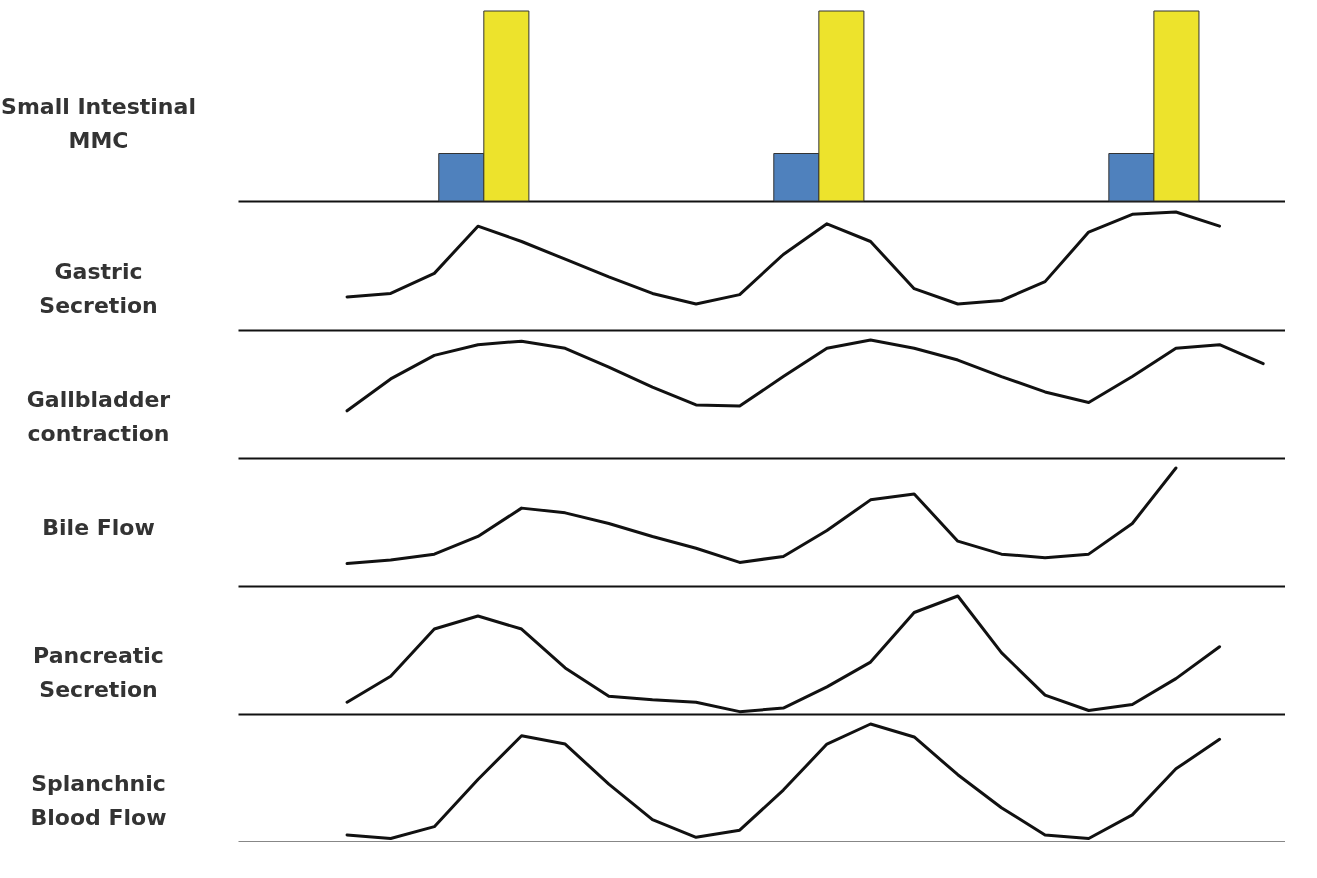 This screenshot has width=1317, height=878. Describe the element at coordinates (98, 672) in the screenshot. I see `y-axis-title: Pancreatic Secretion` at that location.